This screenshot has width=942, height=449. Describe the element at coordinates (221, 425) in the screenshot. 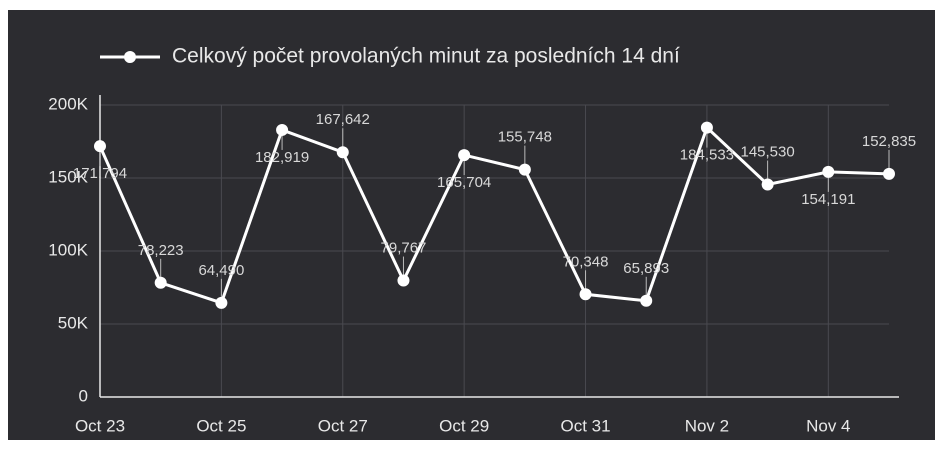

I see `x-tick-label: Oct 25` at that location.